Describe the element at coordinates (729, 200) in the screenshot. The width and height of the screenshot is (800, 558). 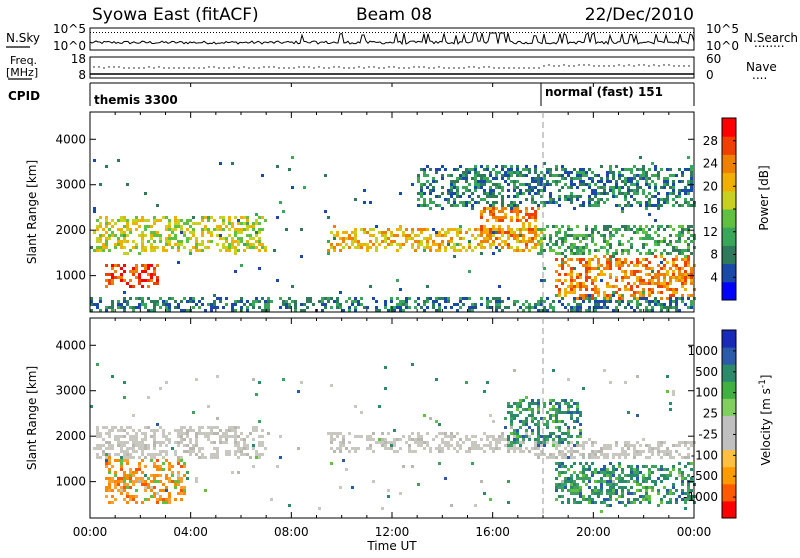
I see `power-colorbar-swatch` at that location.